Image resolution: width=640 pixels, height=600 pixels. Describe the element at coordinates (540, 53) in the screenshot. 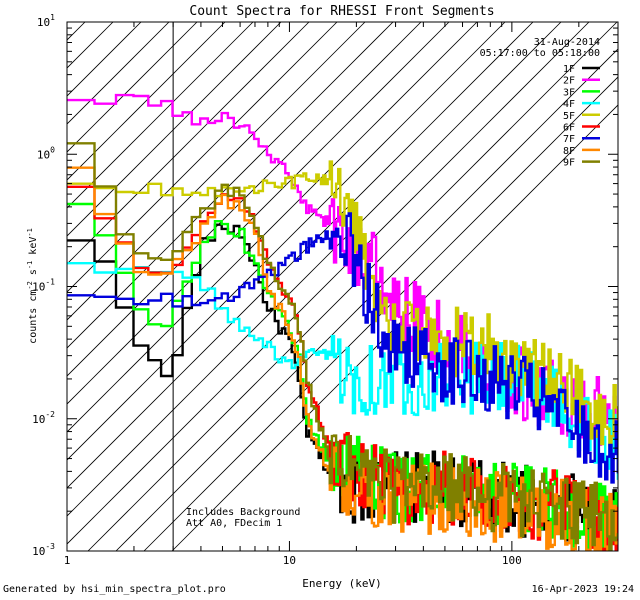

I see `time-range-label: 05:17:00 to 05:18:00` at that location.